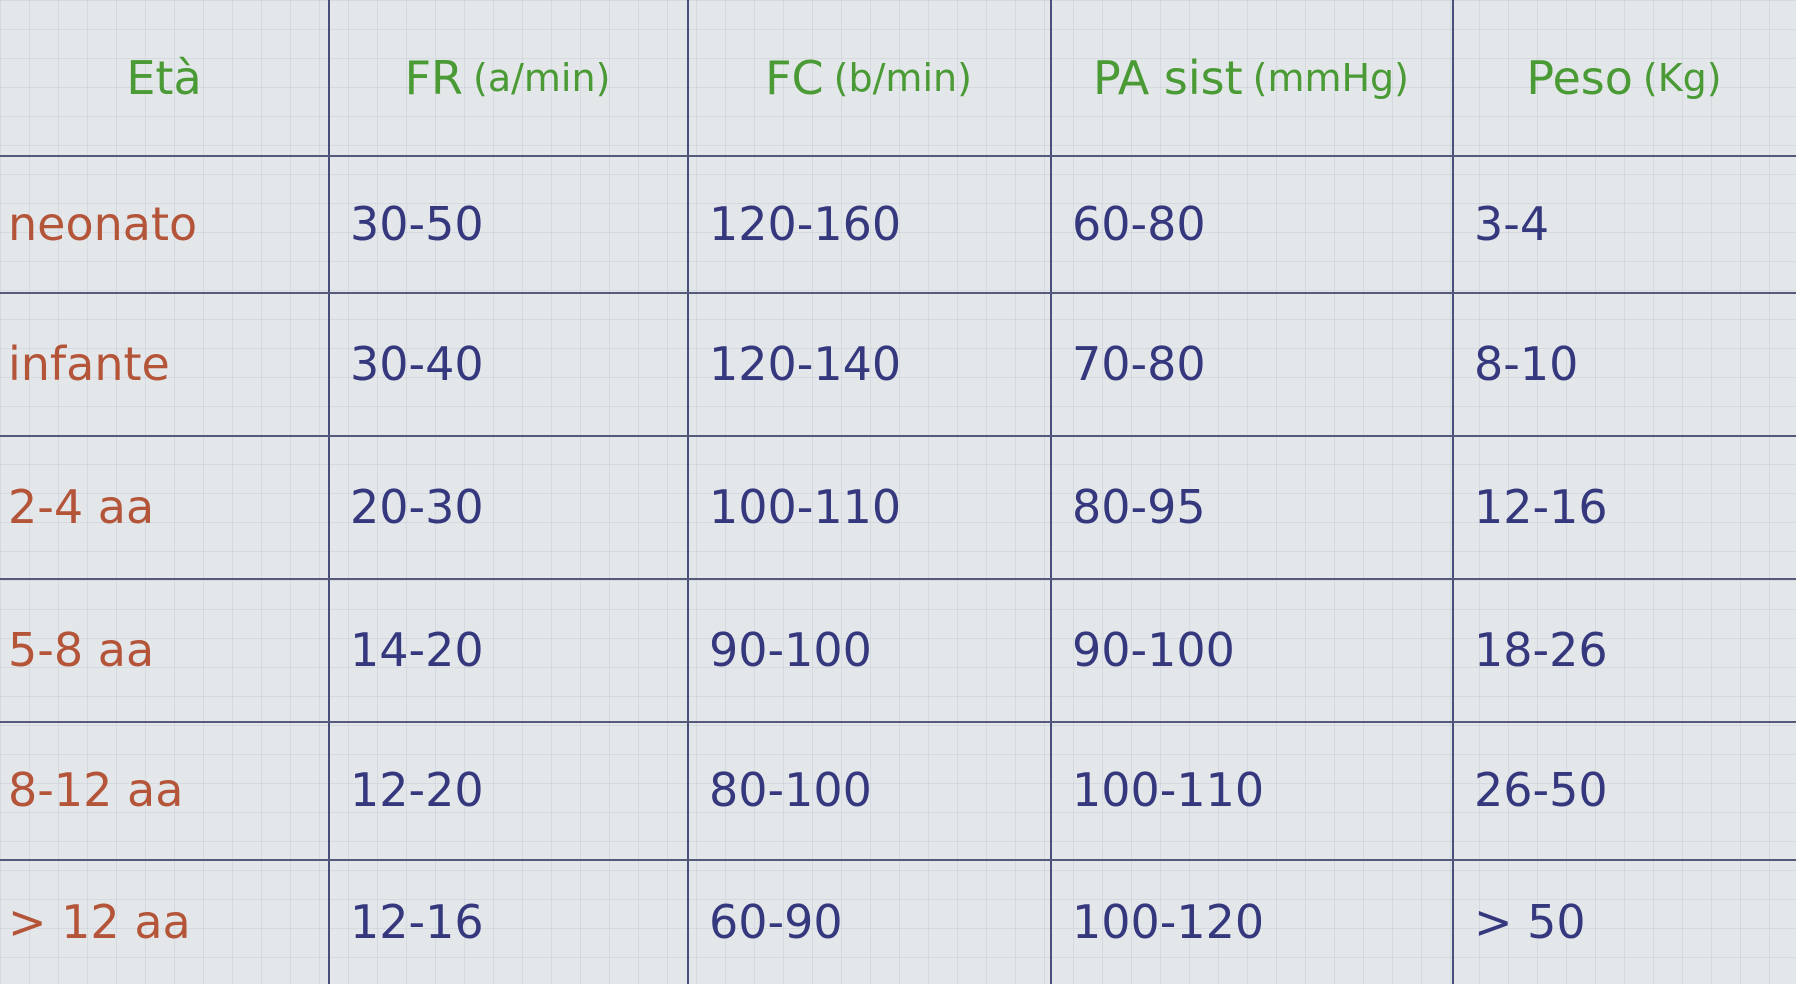 This screenshot has width=1796, height=984. Describe the element at coordinates (417, 363) in the screenshot. I see `table-cell: 30-40` at that location.